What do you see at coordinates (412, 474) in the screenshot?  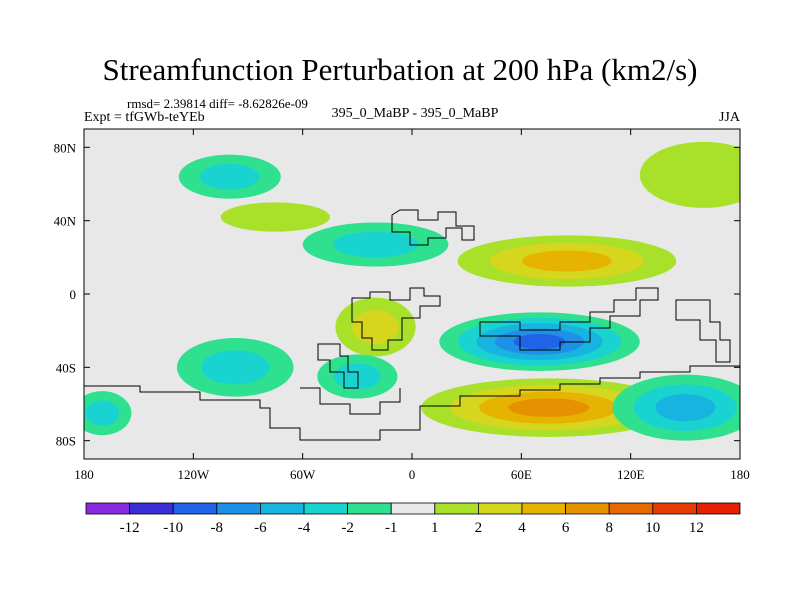 I see `x-tick-label-3: 0` at bounding box center [412, 474].